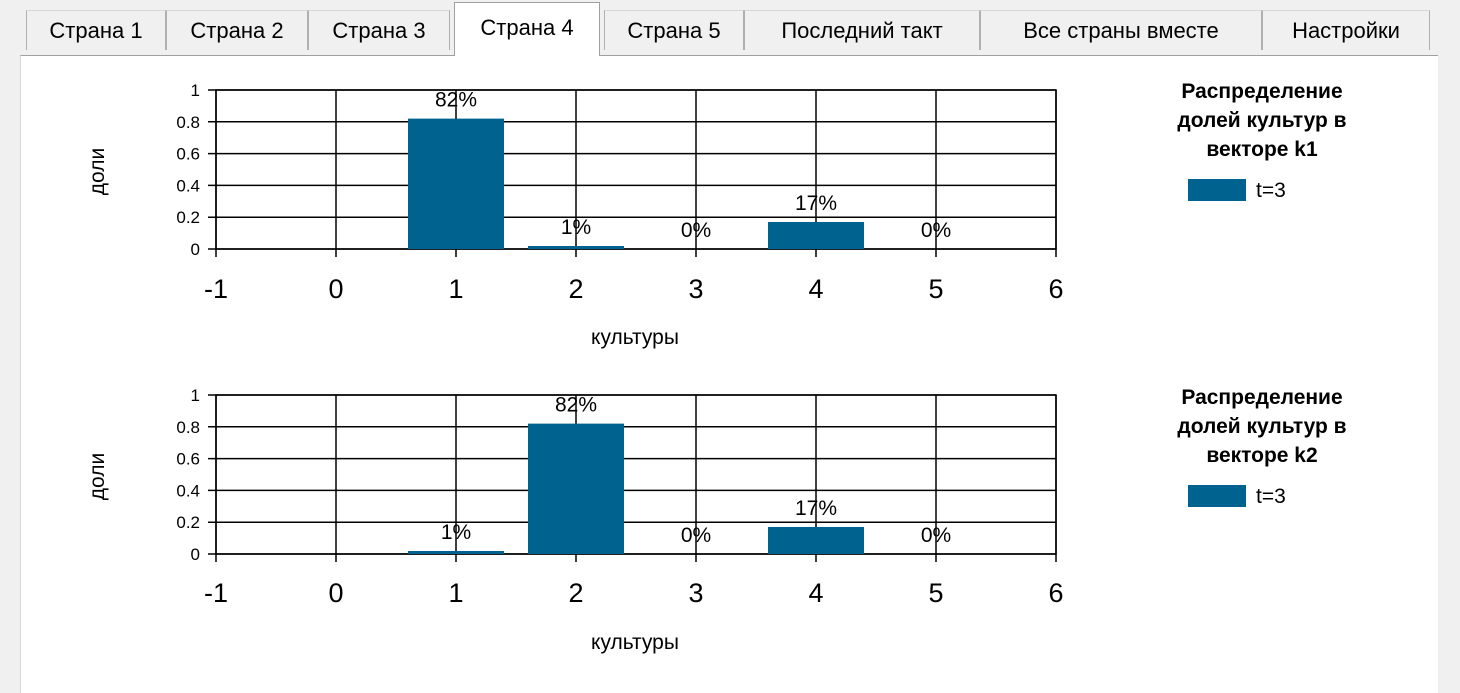 This screenshot has height=693, width=1460. I want to click on tab-strana-2: Страна 2, so click(237, 30).